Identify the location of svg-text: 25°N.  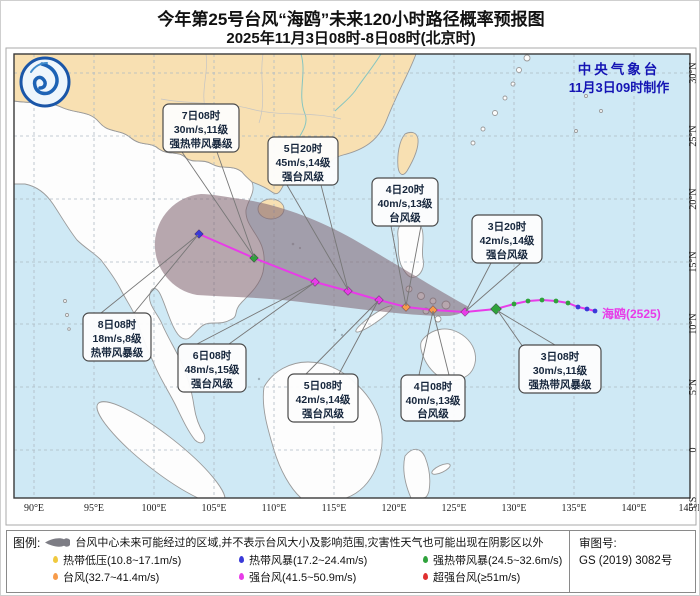
(693, 135).